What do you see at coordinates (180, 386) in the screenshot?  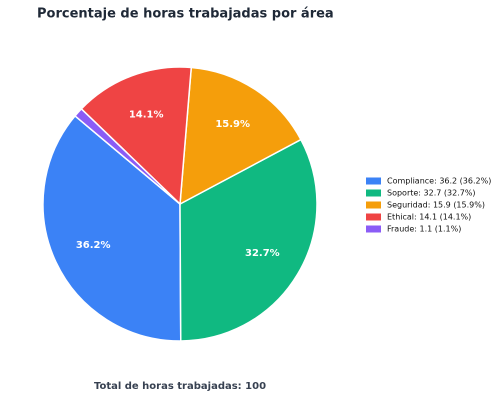 I see `footer: Total de horas trabajadas: 100` at bounding box center [180, 386].